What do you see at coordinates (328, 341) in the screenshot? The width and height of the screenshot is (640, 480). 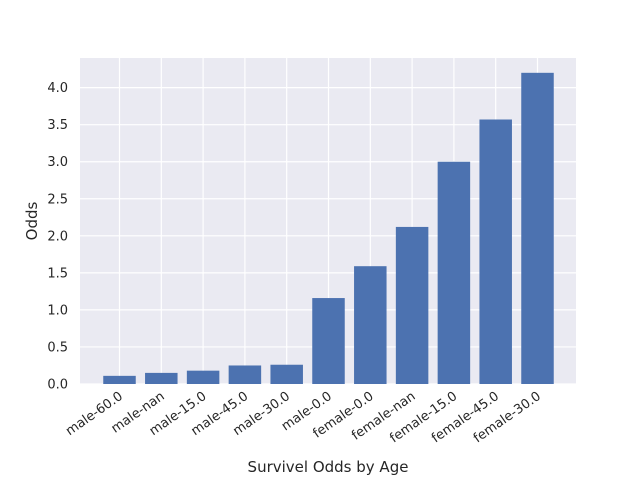 I see `bar-male-0.0` at bounding box center [328, 341].